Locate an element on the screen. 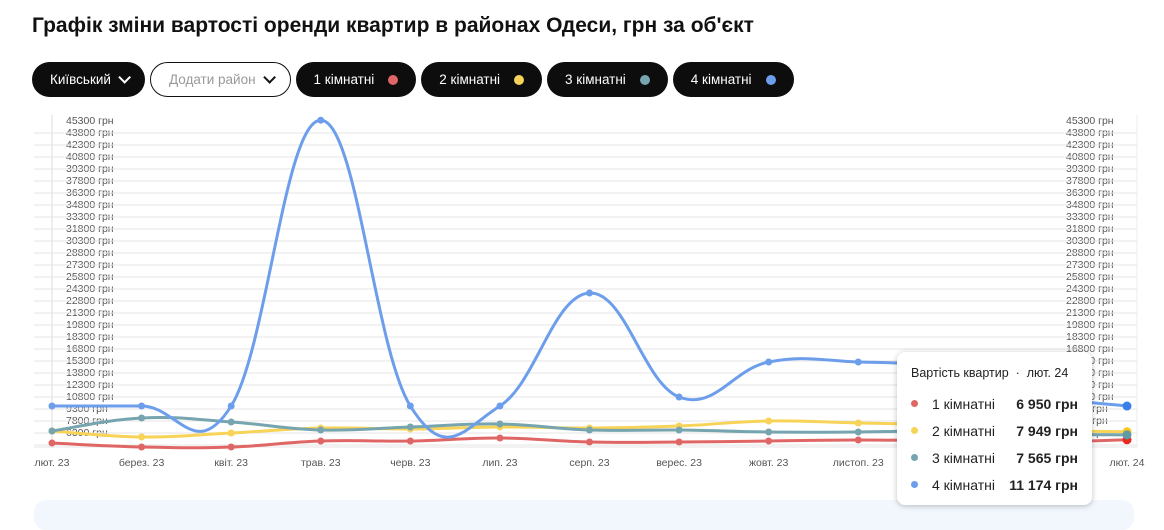 The height and width of the screenshot is (530, 1164). x-tick-label: лют. 23 is located at coordinates (52, 463).